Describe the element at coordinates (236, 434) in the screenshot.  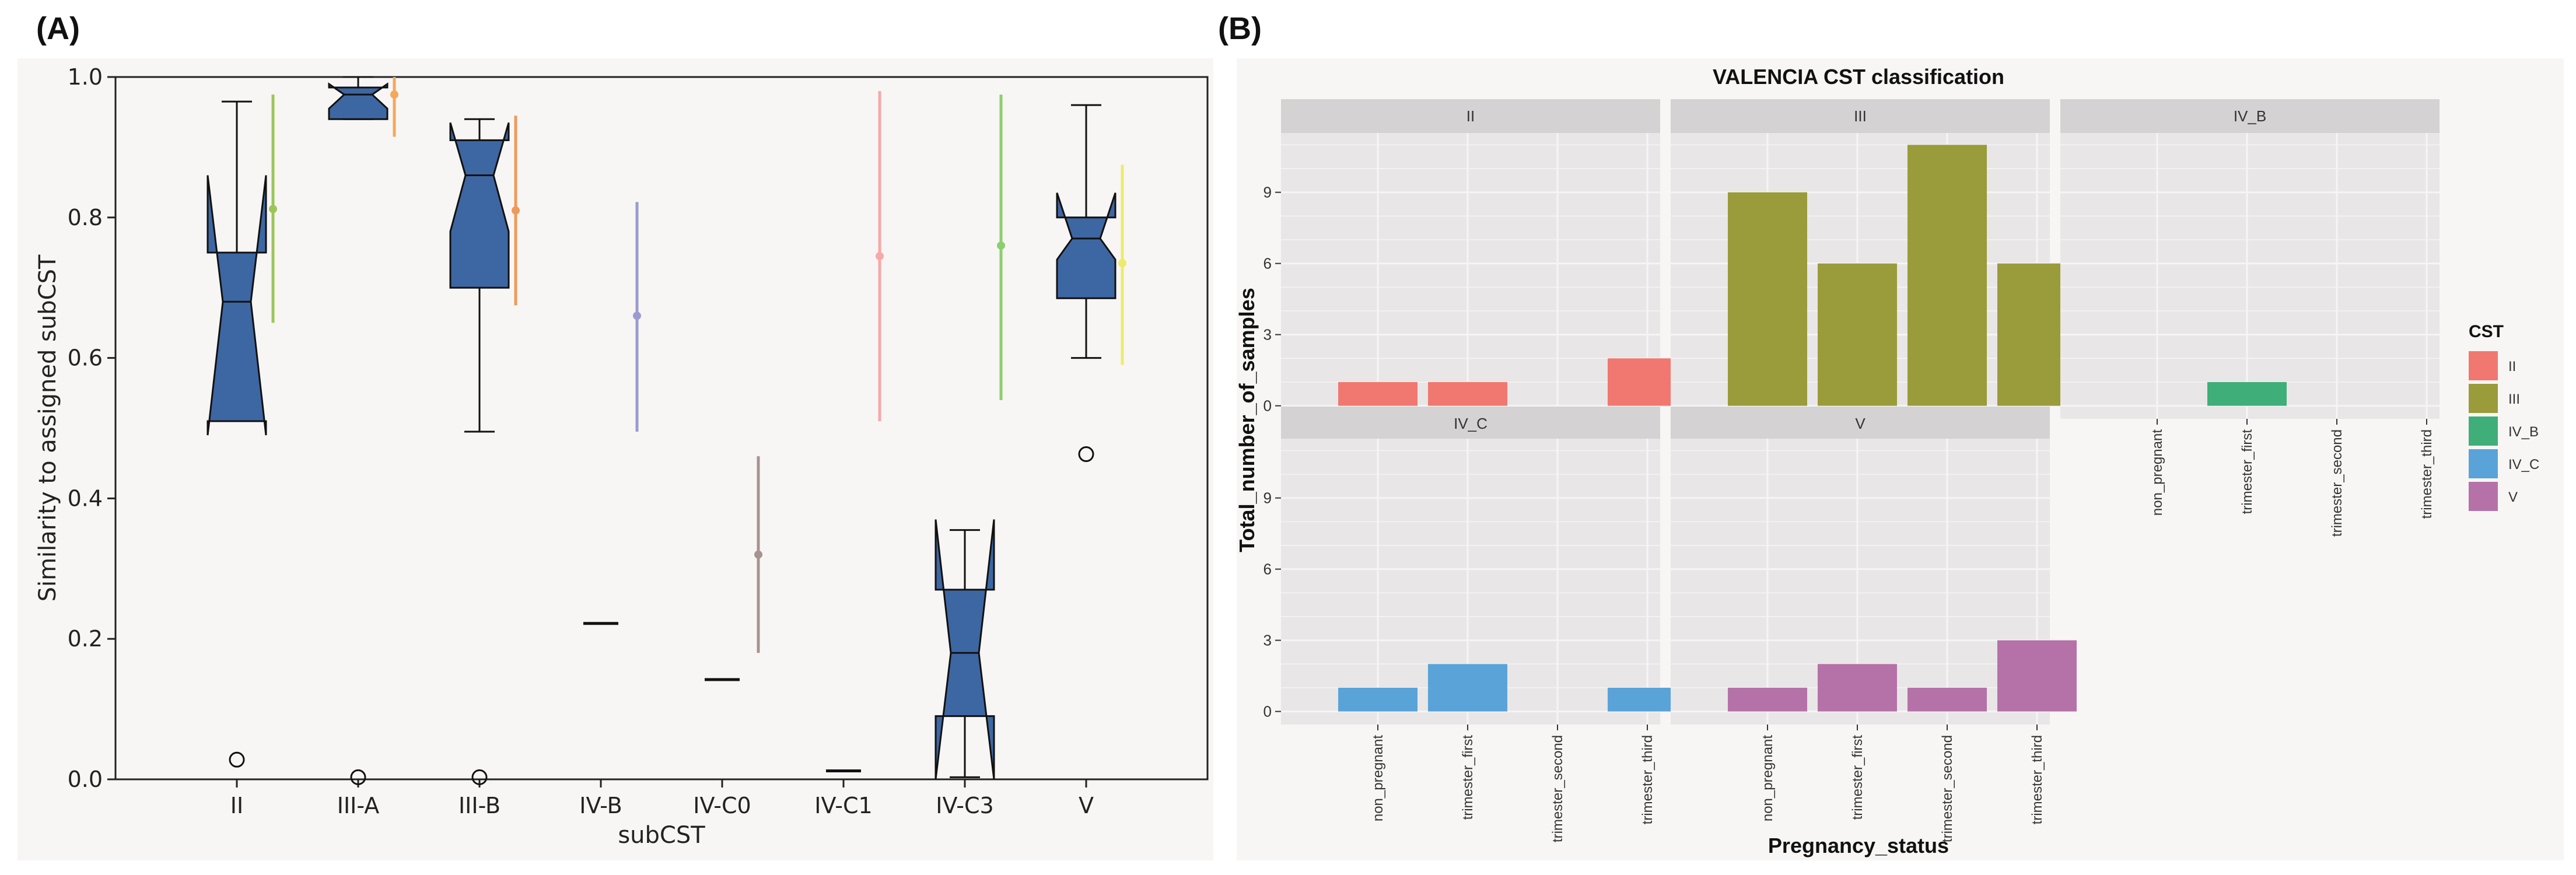
I see `box-II` at that location.